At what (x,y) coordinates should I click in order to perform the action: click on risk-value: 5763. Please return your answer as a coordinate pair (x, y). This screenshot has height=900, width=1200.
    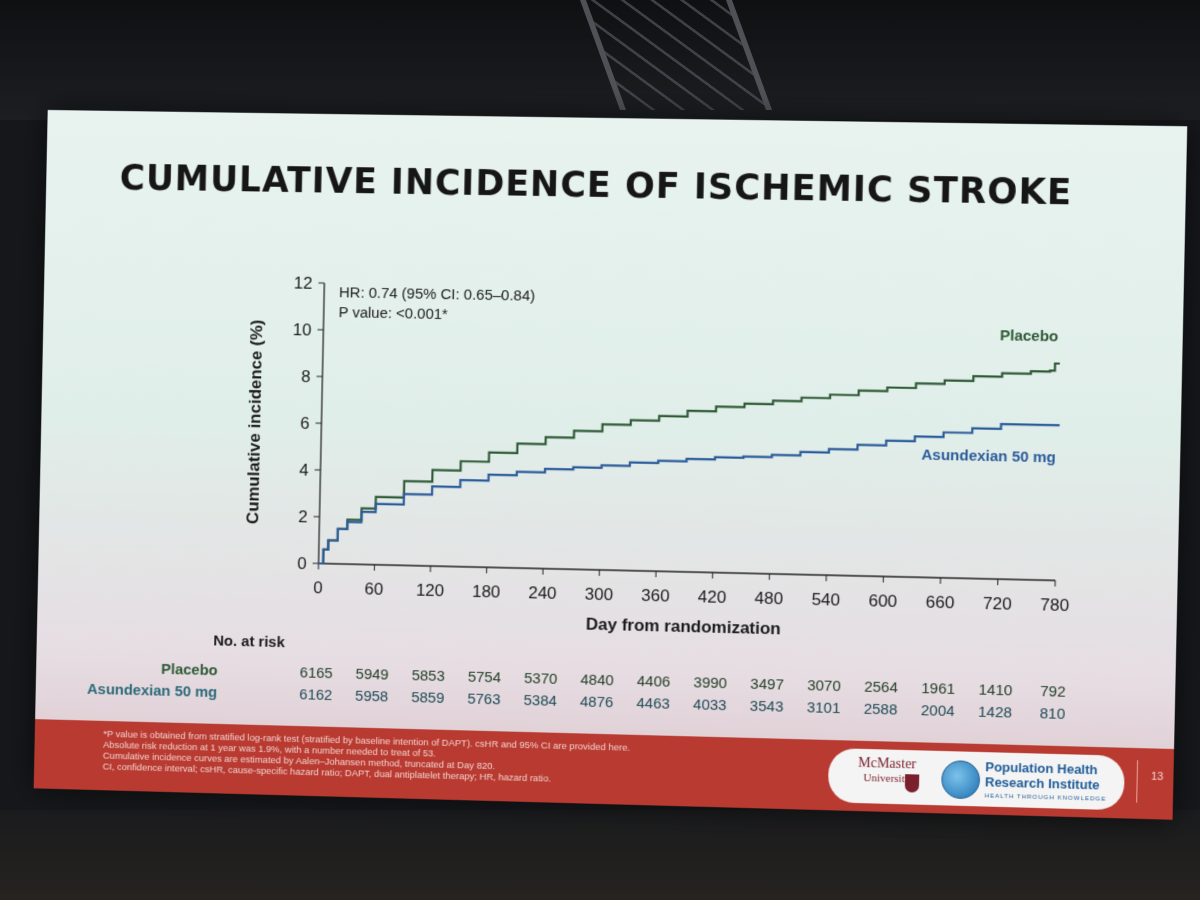
    Looking at the image, I should click on (484, 699).